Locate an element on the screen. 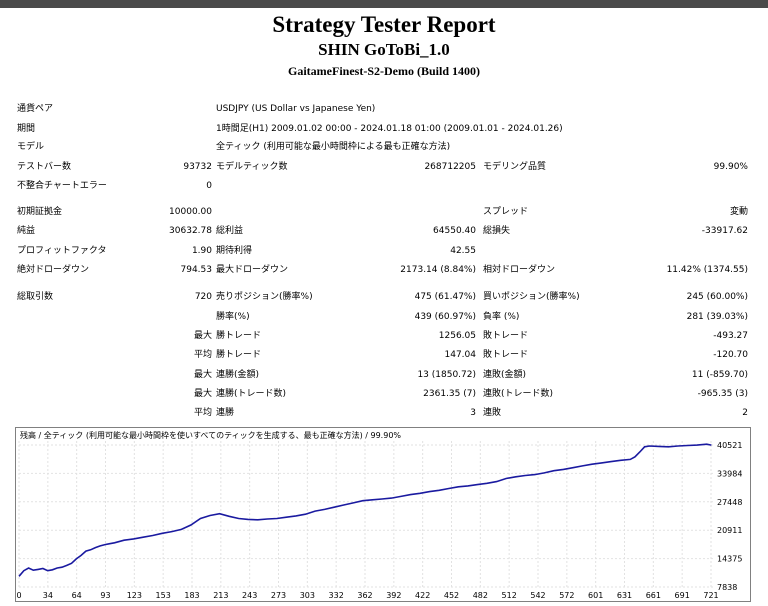  x-tick-label: 0 is located at coordinates (18, 595).